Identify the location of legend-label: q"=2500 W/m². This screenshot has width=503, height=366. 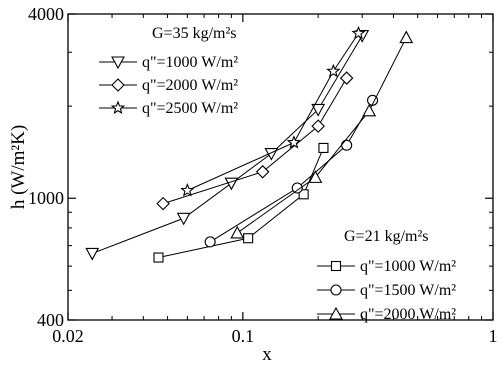
(190, 108).